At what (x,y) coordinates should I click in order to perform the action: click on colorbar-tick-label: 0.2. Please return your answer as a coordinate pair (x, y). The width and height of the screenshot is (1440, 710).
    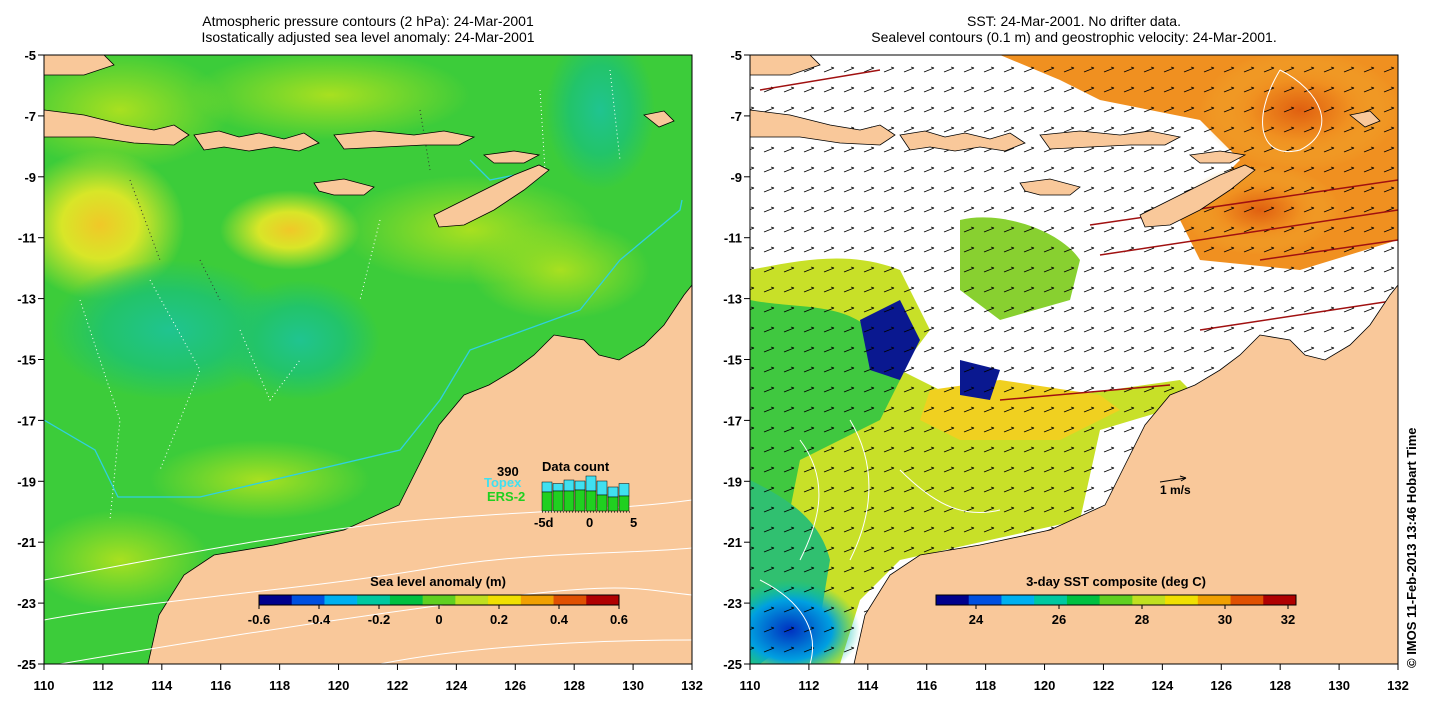
    Looking at the image, I should click on (499, 619).